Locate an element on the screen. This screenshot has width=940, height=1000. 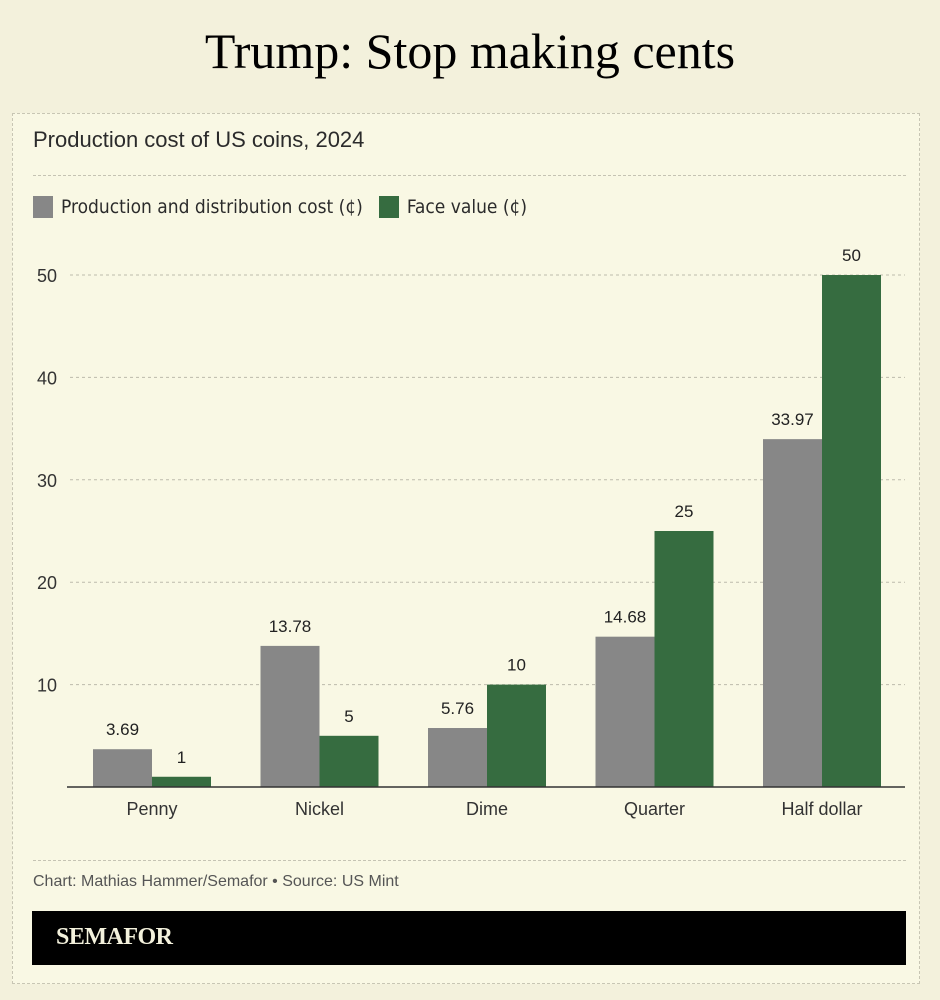
x-tick-label: Penny is located at coordinates (151, 809).